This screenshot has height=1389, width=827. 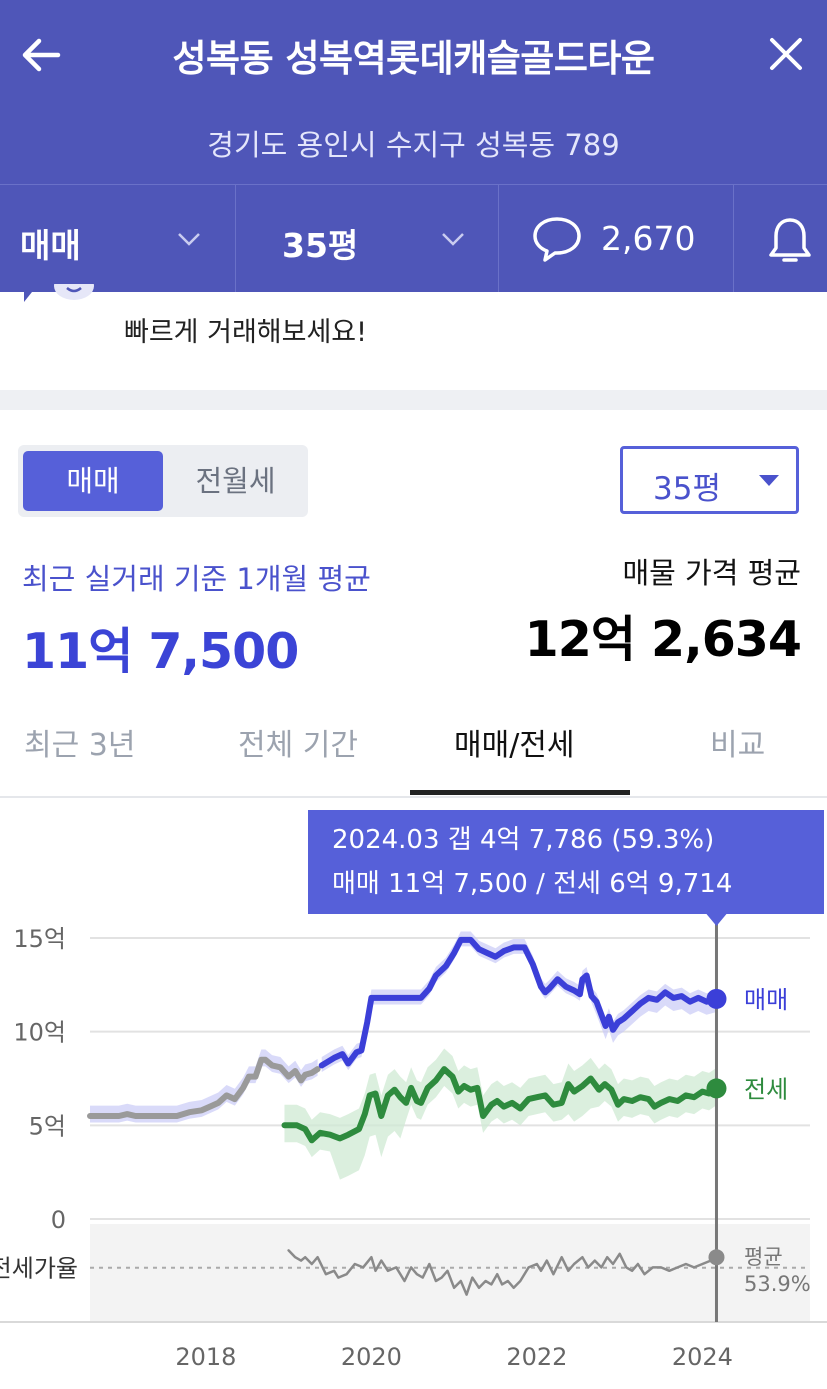 I want to click on comments-button: 2,670, so click(x=616, y=239).